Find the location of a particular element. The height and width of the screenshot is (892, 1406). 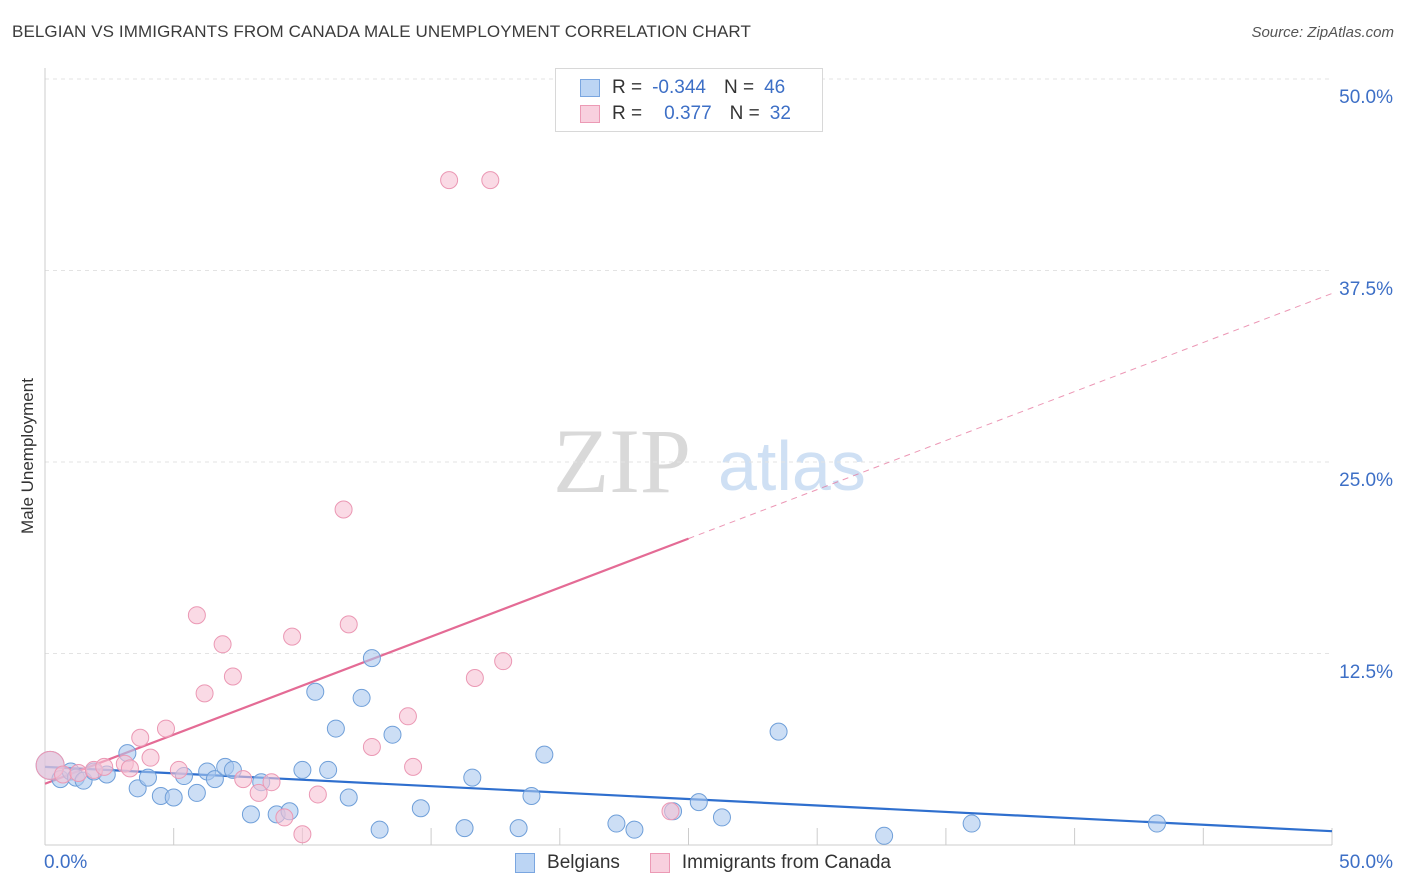

legend-row-canada: R = 0.377 N = 32 is located at coordinates (685, 114).